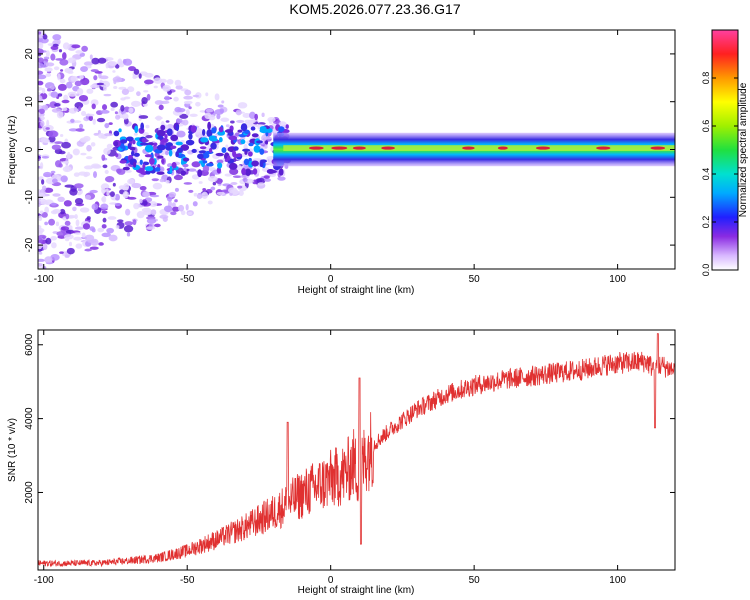 This screenshot has width=750, height=600. What do you see at coordinates (187, 279) in the screenshot?
I see `x-tick-label: -50` at bounding box center [187, 279].